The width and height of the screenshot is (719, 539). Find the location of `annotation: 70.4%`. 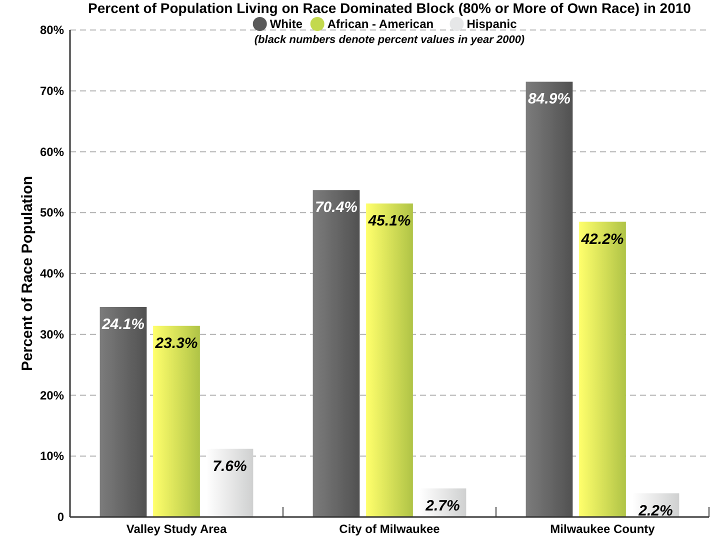

annotation: 70.4% is located at coordinates (336, 207).